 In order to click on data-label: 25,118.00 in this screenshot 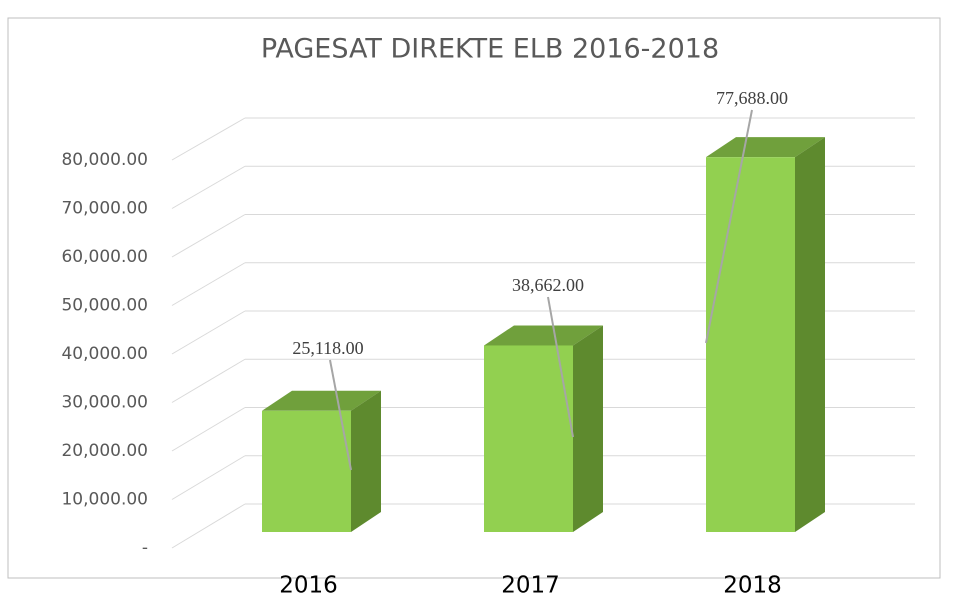, I will do `click(327, 348)`.